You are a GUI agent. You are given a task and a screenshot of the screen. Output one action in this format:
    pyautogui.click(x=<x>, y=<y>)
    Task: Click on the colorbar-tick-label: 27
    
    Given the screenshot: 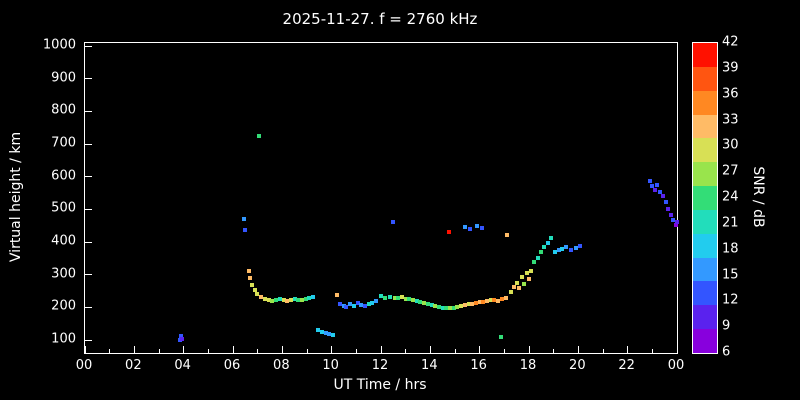 What is the action you would take?
    pyautogui.click(x=730, y=171)
    